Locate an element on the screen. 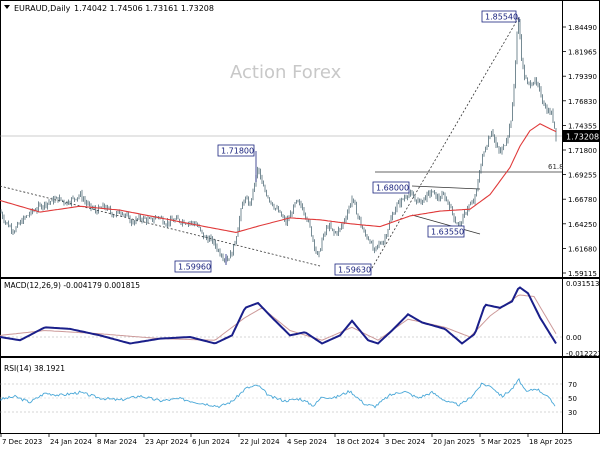 The height and width of the screenshot is (450, 600). annotation-label: 1.71800 is located at coordinates (237, 151).